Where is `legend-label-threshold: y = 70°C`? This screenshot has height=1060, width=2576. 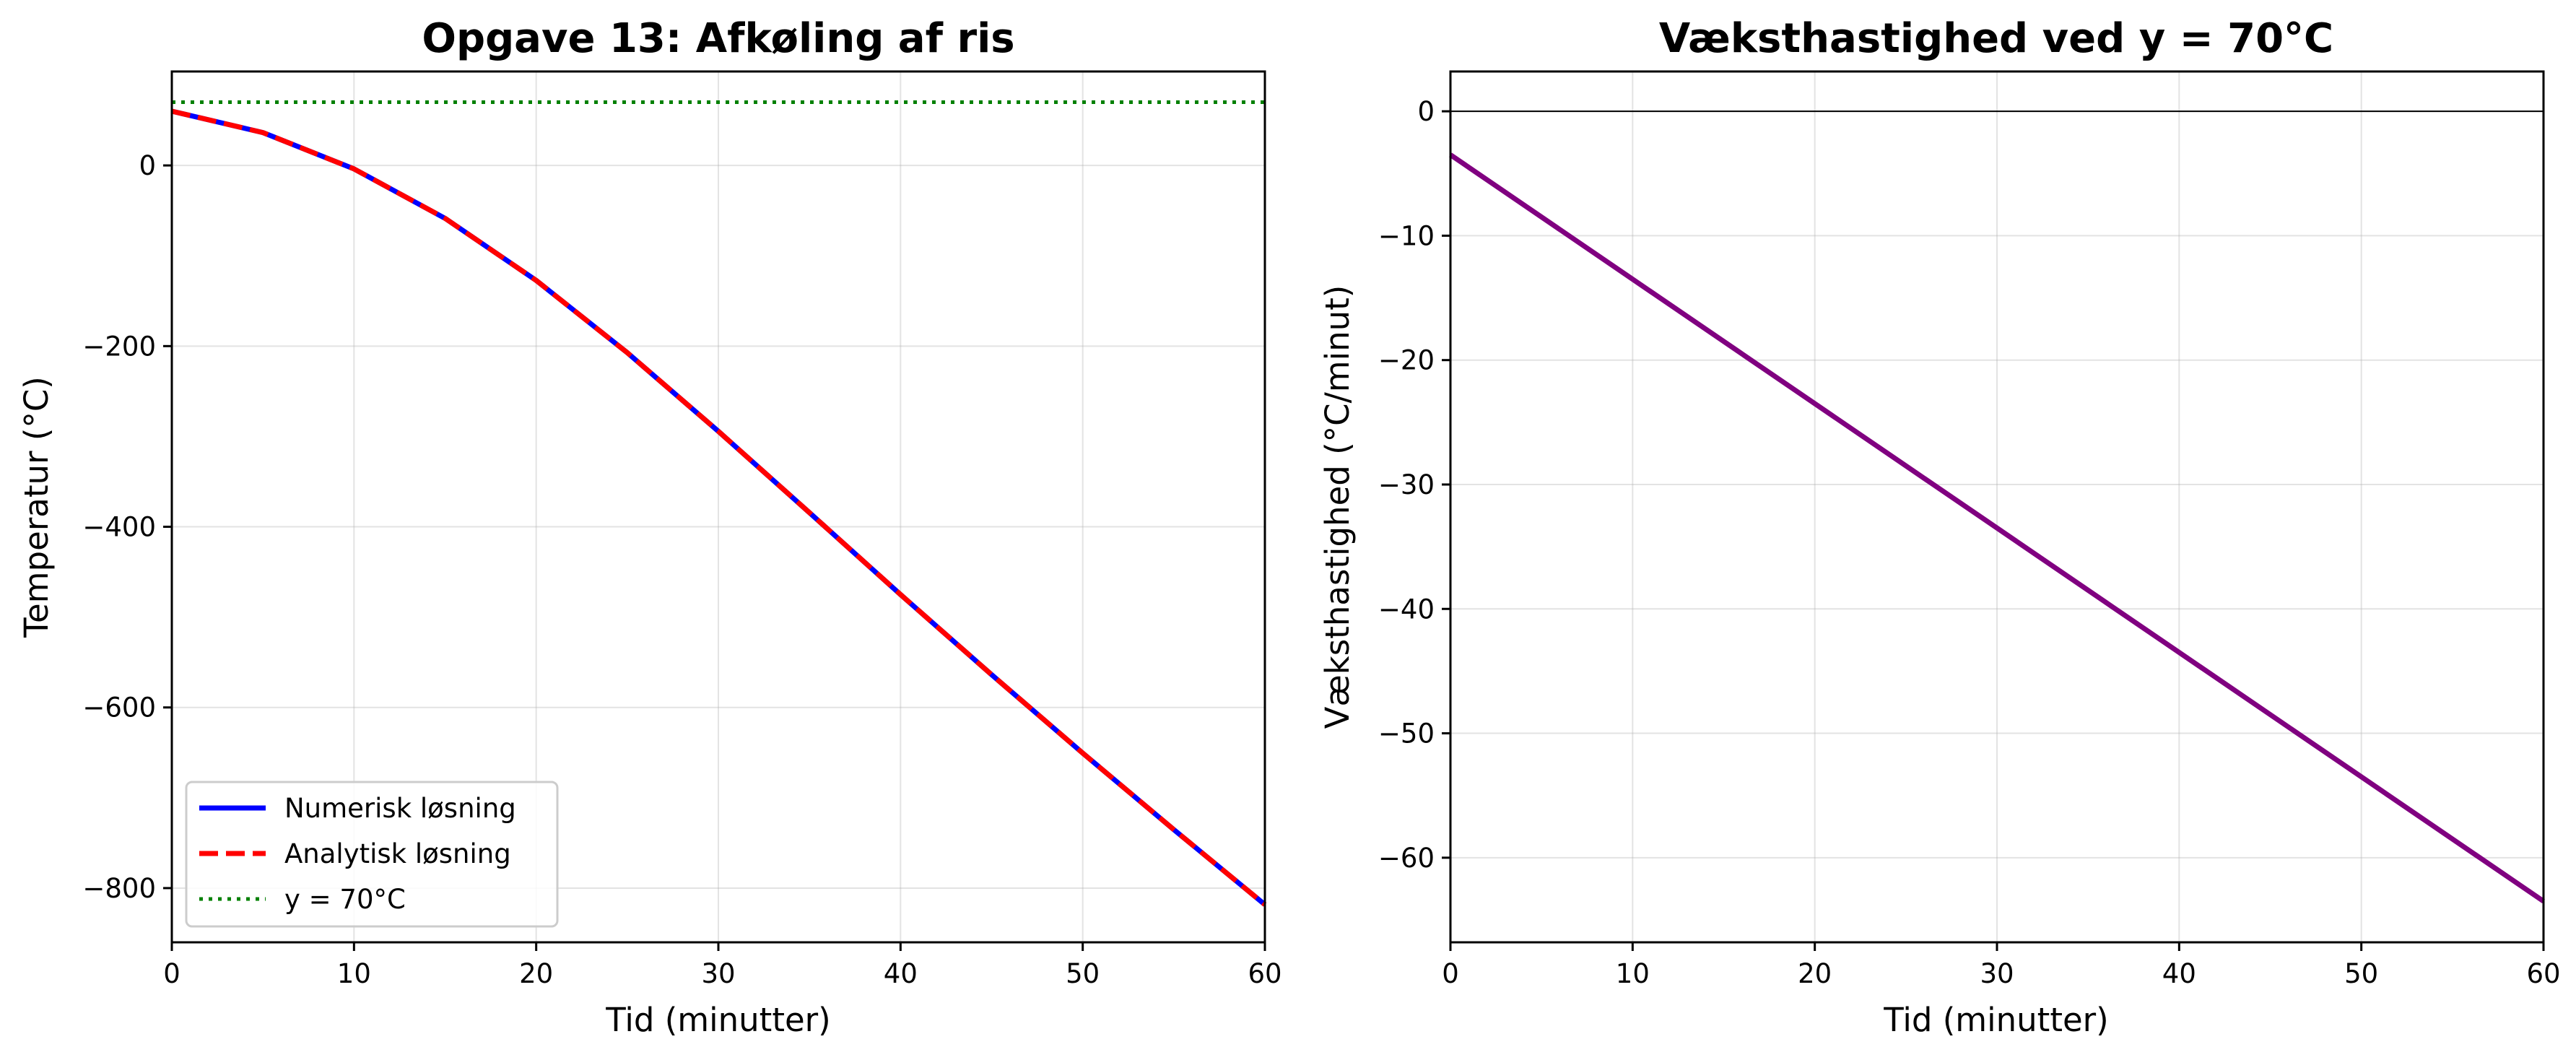 legend-label-threshold: y = 70°C is located at coordinates (345, 899).